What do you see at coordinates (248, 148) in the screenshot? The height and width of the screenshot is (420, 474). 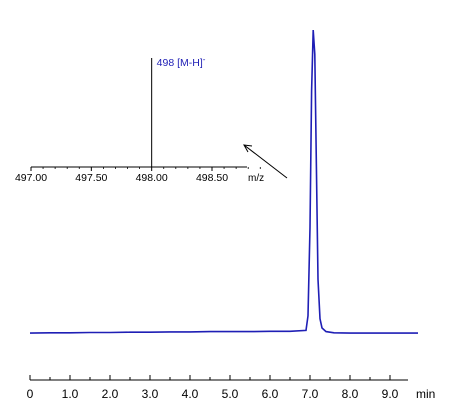 I see `arrow-head-icon` at bounding box center [248, 148].